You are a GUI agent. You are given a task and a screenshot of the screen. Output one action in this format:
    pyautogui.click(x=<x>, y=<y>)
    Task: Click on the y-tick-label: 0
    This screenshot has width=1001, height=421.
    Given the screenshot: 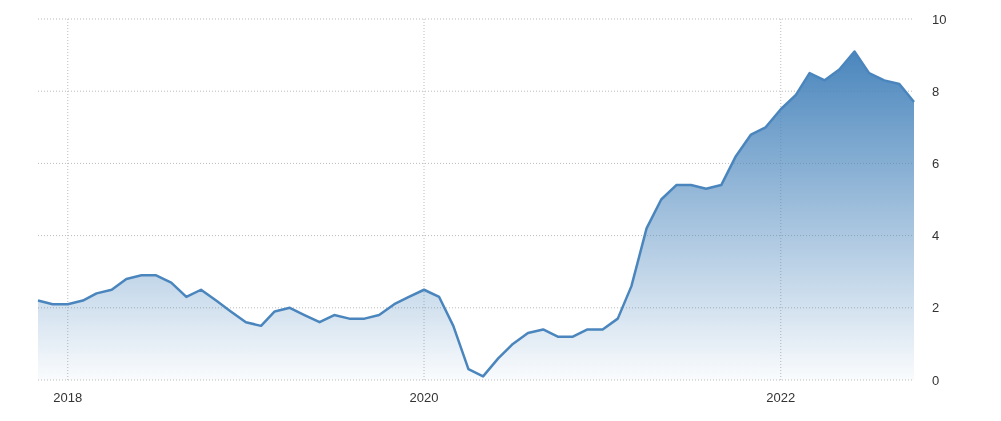 What is the action you would take?
    pyautogui.click(x=936, y=380)
    